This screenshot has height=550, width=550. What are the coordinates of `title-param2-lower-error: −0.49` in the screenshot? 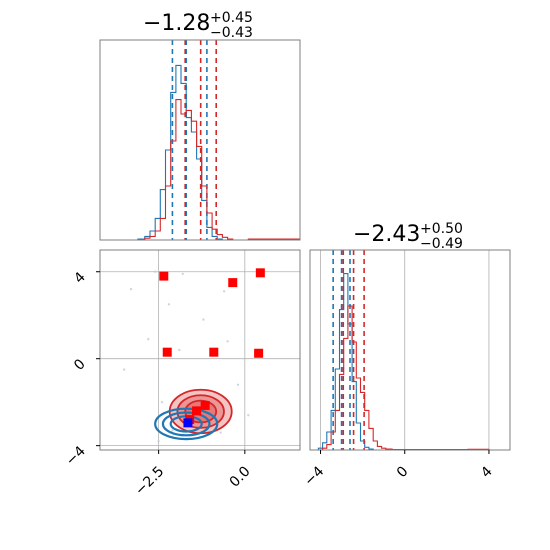 It's located at (441, 244).